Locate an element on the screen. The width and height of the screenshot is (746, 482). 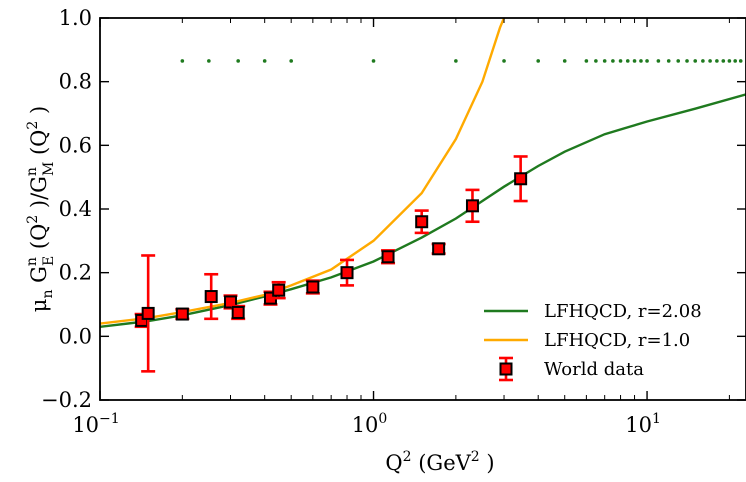
x-tick-label: 10⁰ is located at coordinates (370, 424).